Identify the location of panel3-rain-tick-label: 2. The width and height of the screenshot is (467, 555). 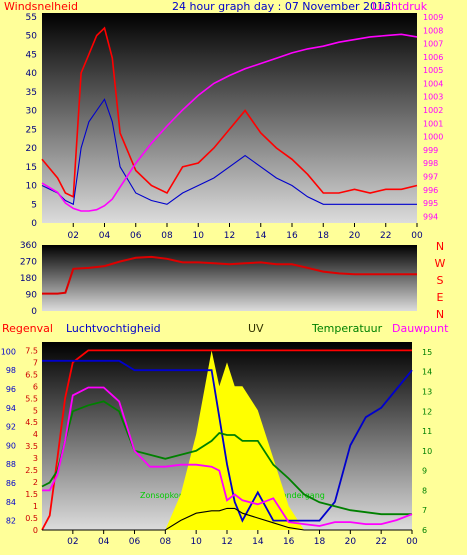
(35, 482).